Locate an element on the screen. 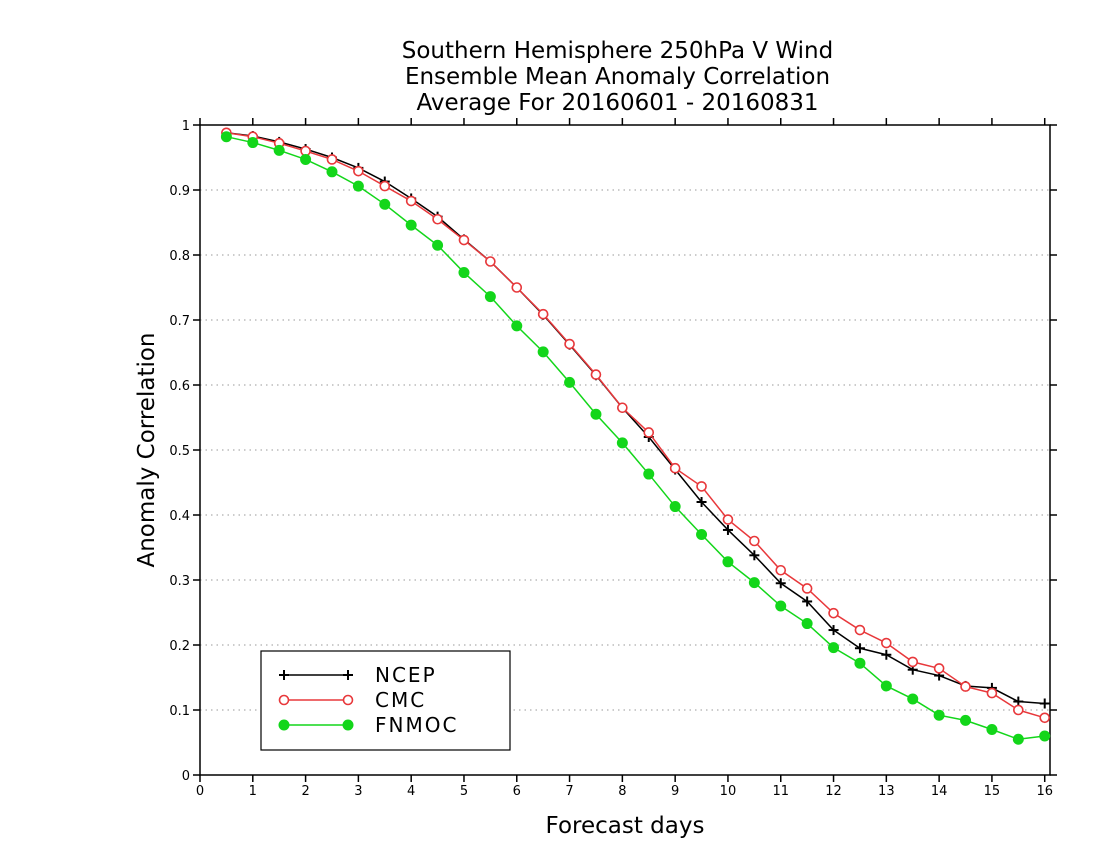 This screenshot has height=850, width=1100. legend-label-ncep: NCEP is located at coordinates (406, 675).